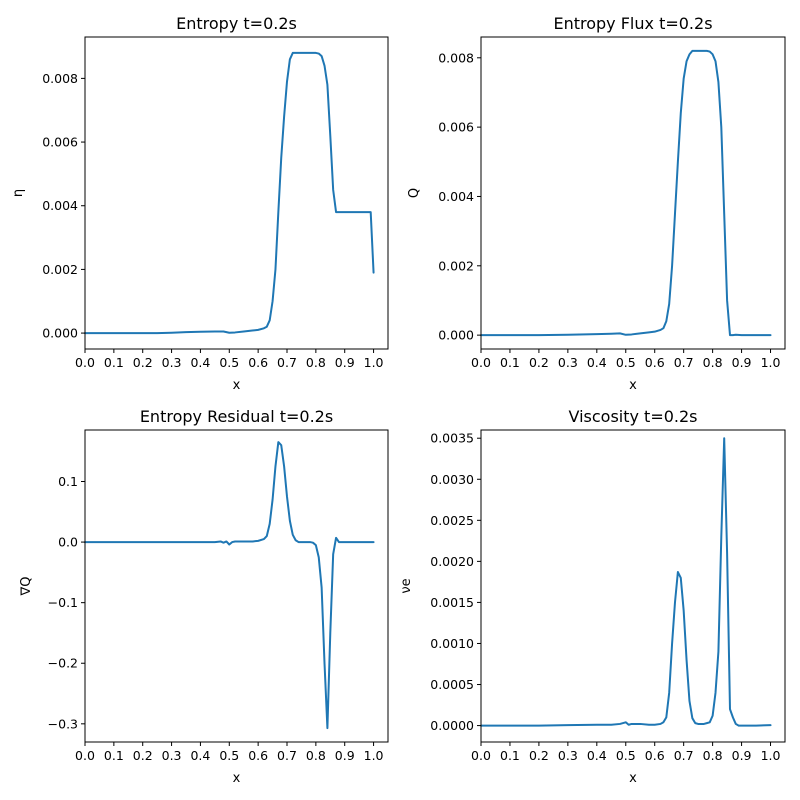 The image size is (800, 800). What do you see at coordinates (68, 481) in the screenshot?
I see `y-tick-label: 0.1` at bounding box center [68, 481].